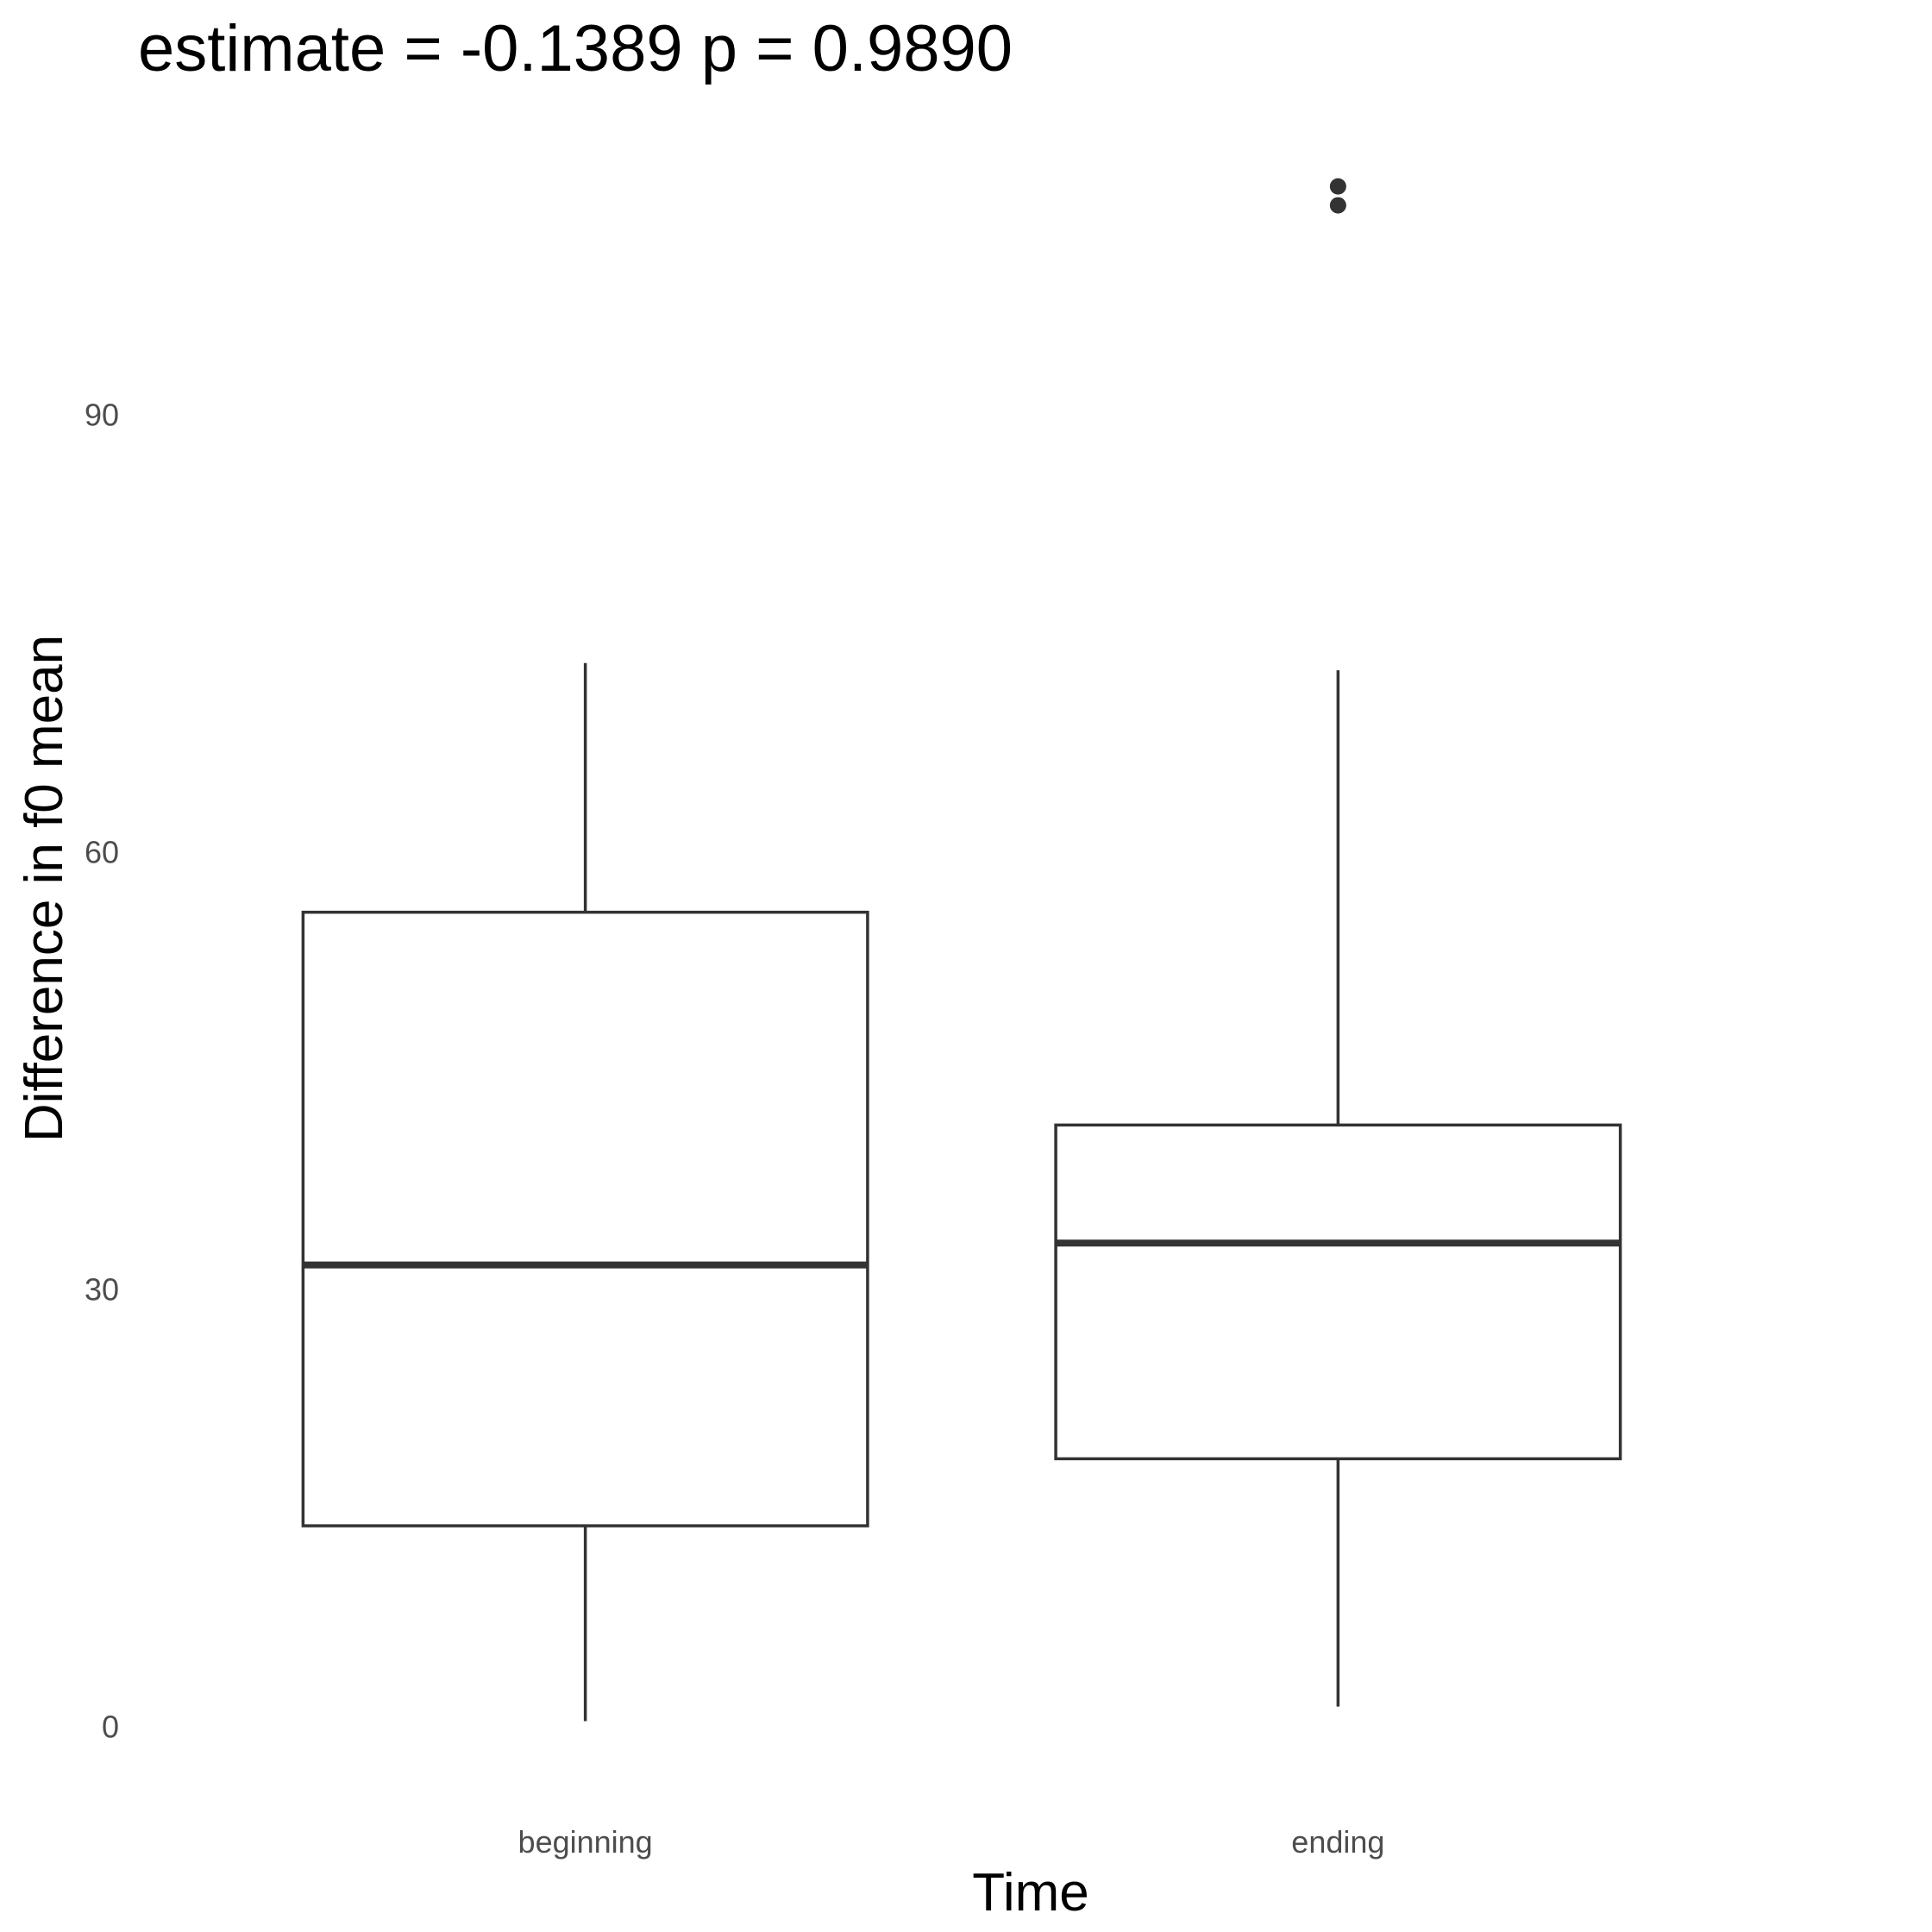 This screenshot has height=1932, width=1932. Describe the element at coordinates (102, 1070) in the screenshot. I see `y-axis-ticks: 0 30 60 90` at that location.